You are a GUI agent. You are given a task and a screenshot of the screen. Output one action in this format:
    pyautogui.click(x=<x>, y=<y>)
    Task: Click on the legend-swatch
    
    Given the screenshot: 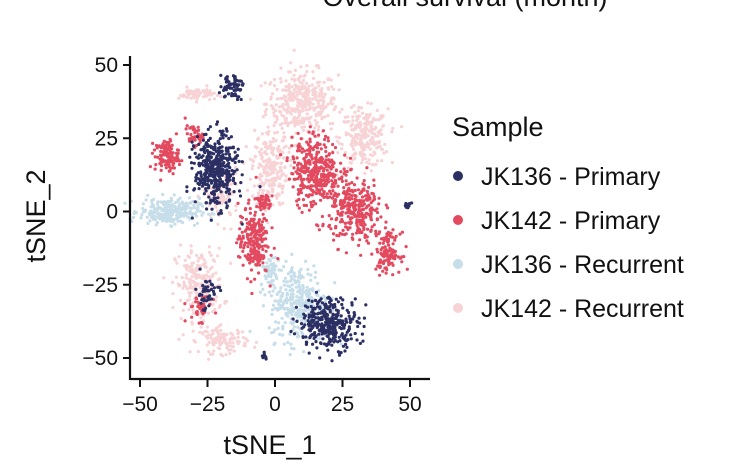 What is the action you would take?
    pyautogui.click(x=458, y=308)
    